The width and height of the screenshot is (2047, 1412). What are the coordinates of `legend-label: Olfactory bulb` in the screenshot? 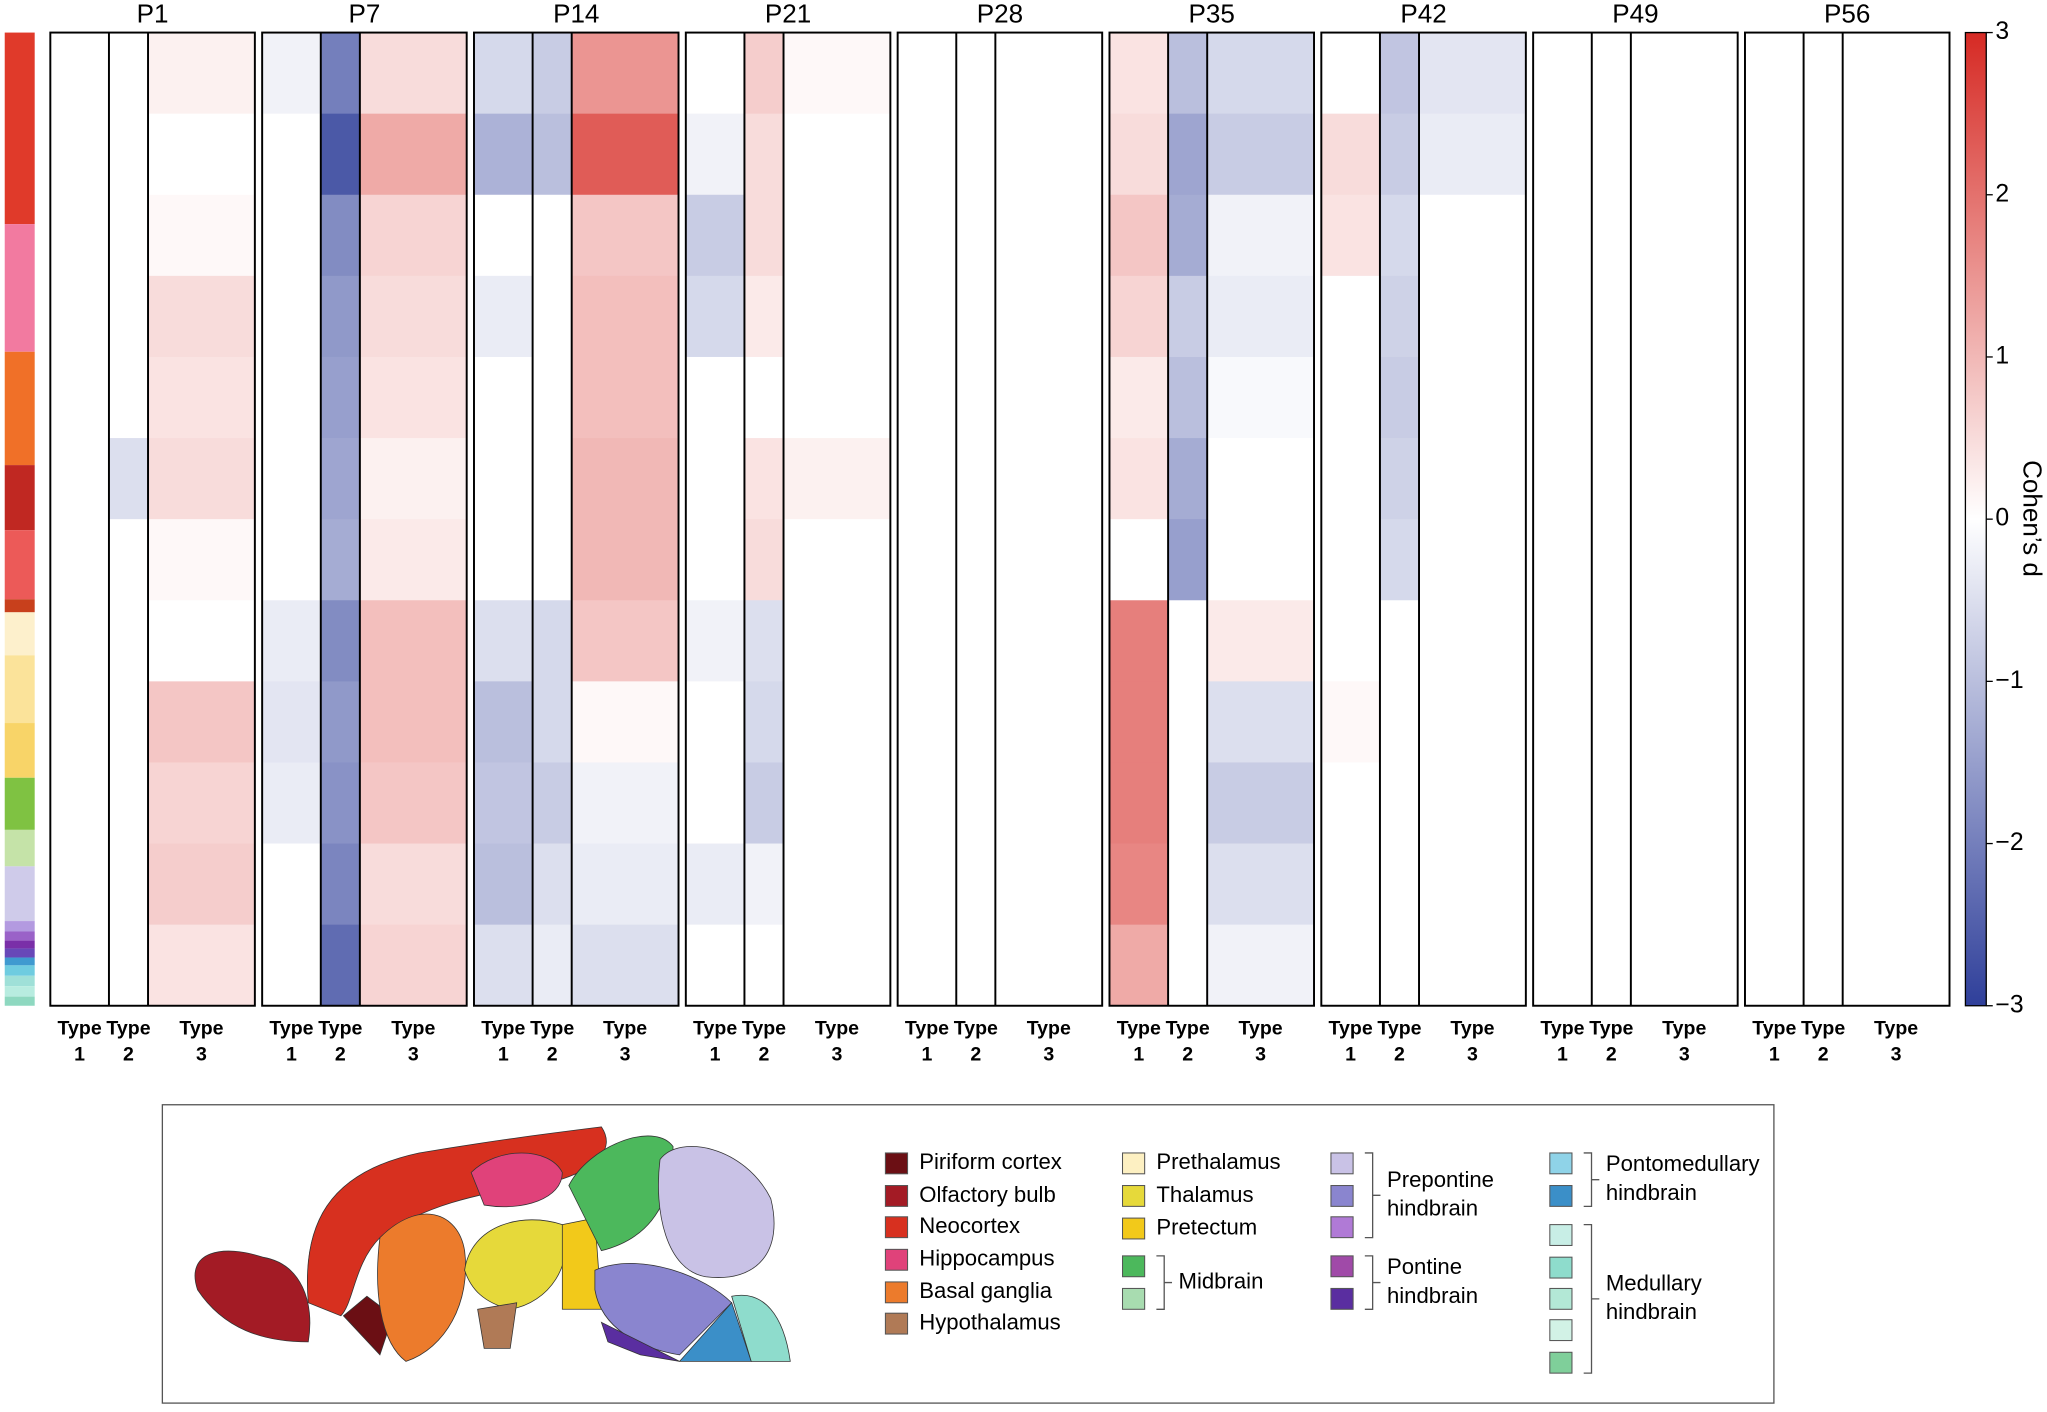 It's located at (987, 1194).